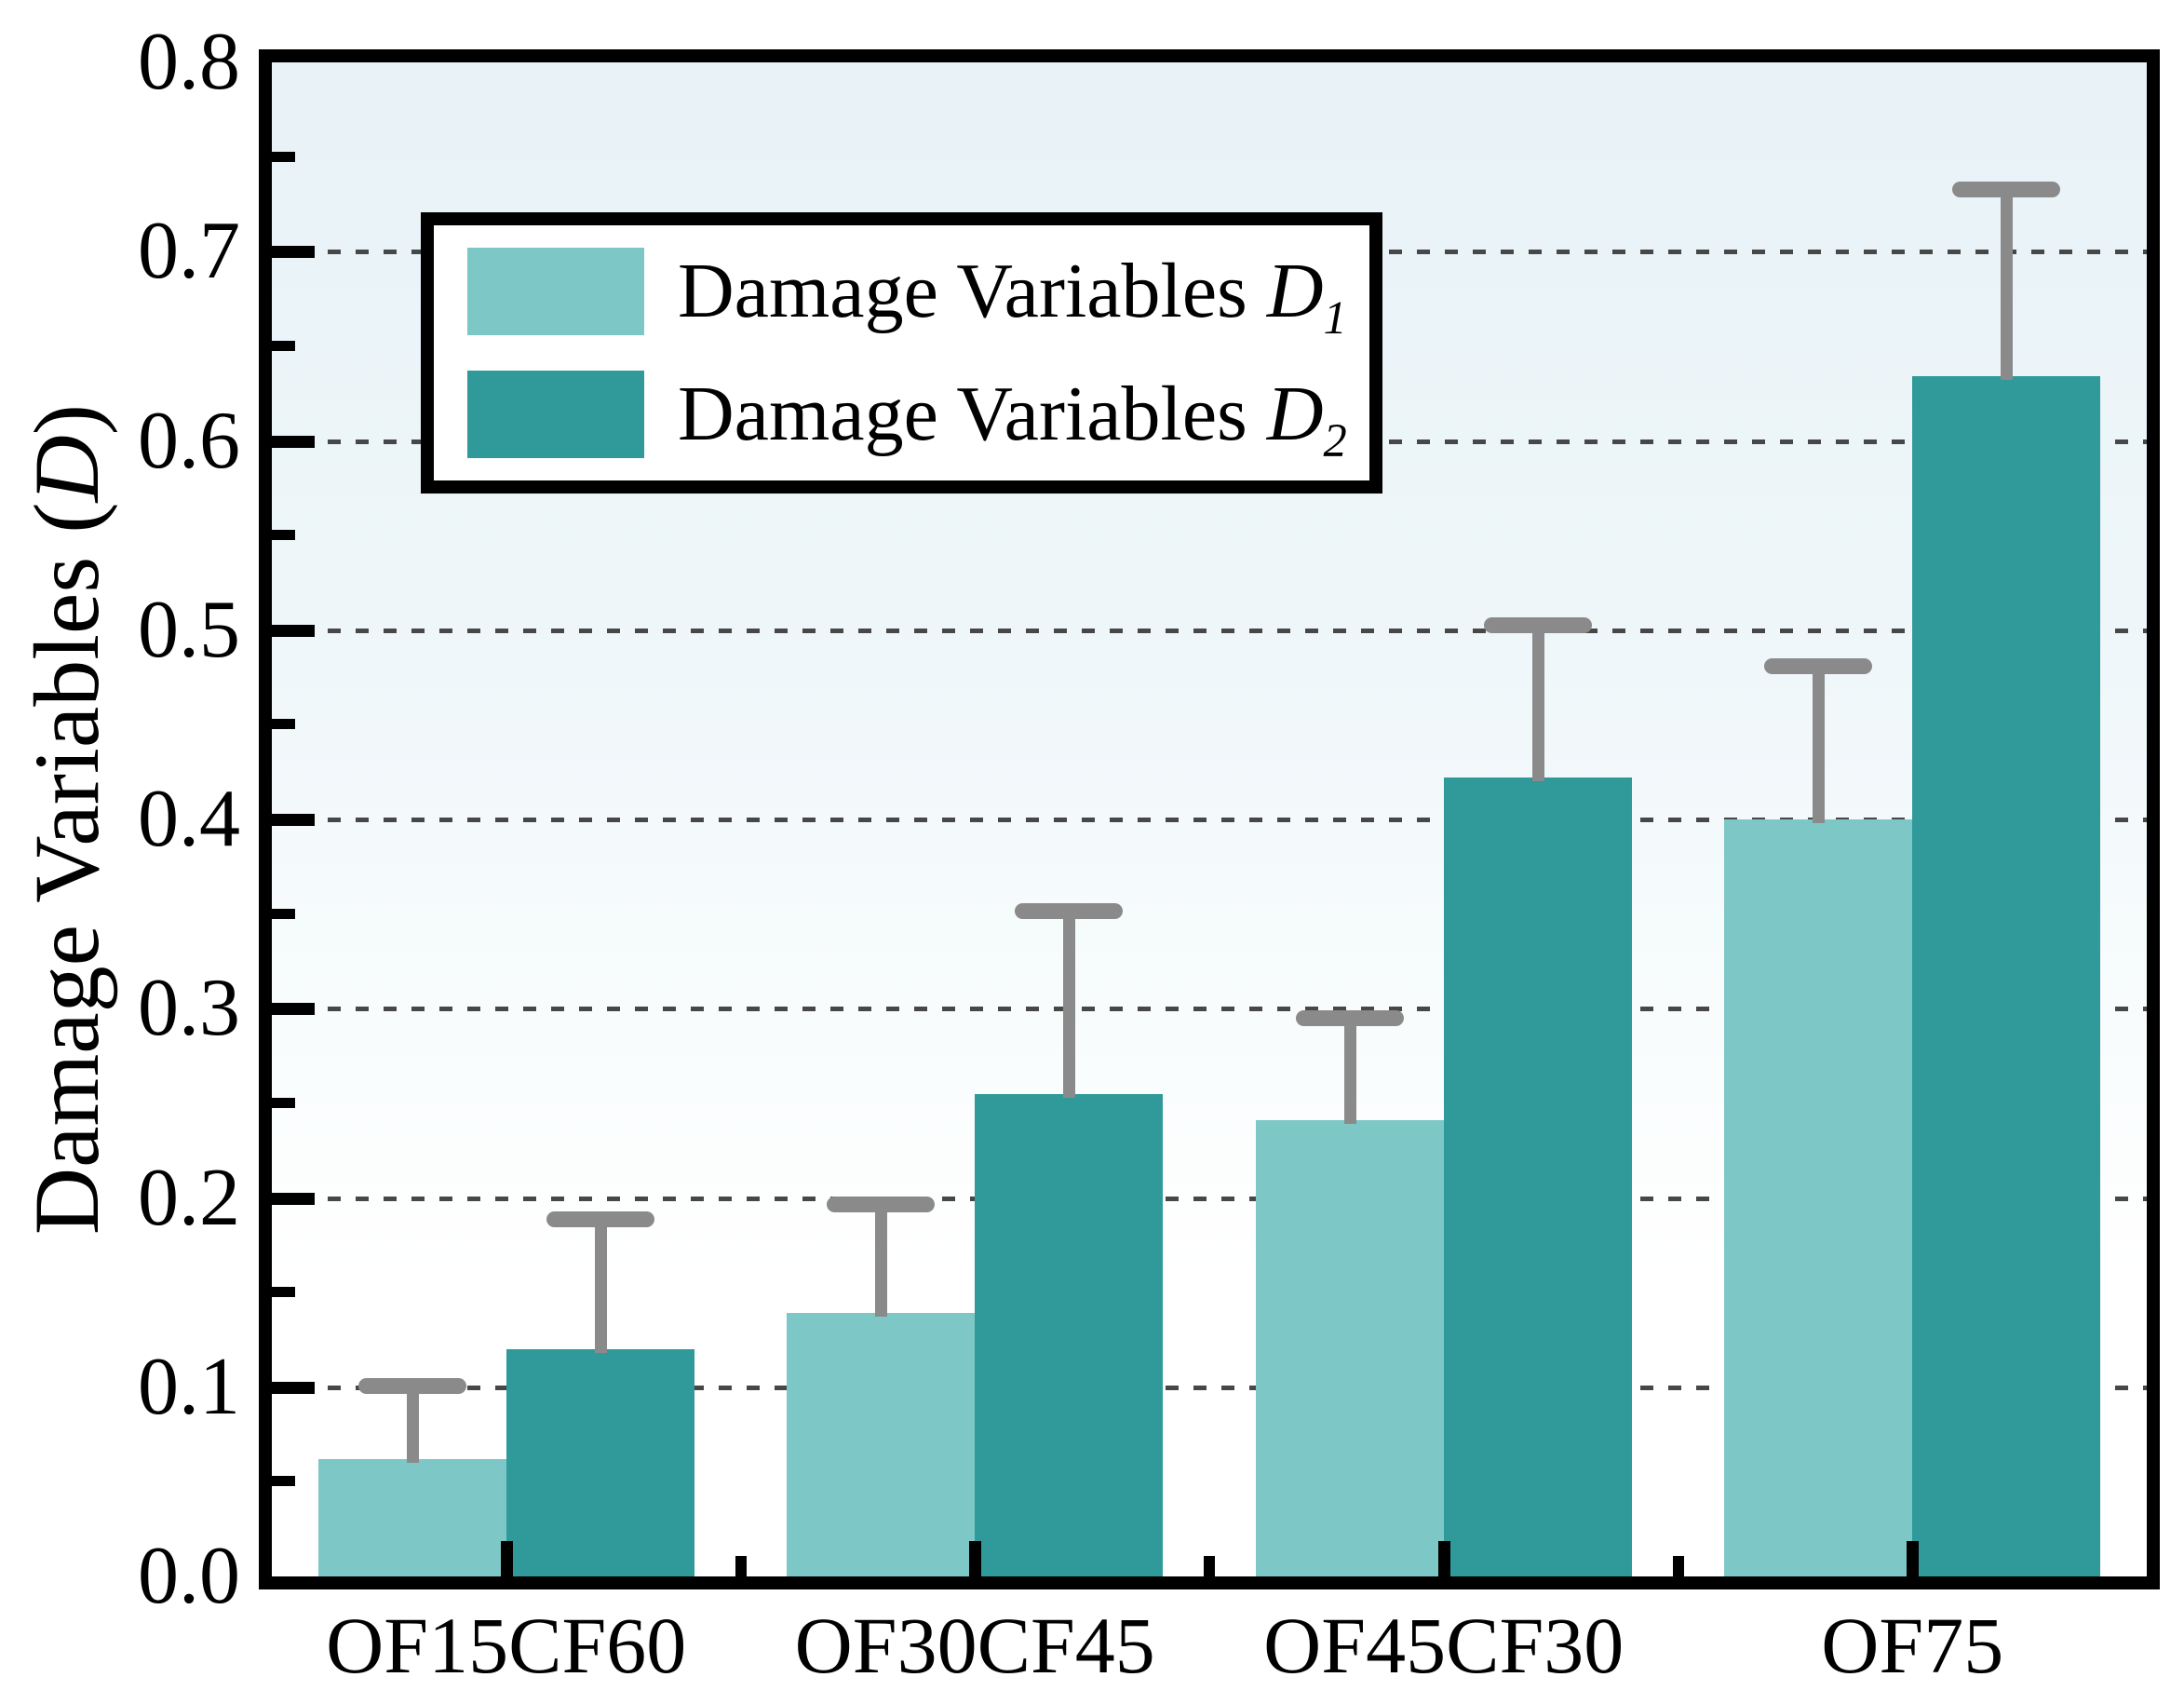  Describe the element at coordinates (901, 353) in the screenshot. I see `legend-box: Damage Variables D1 Damage Variables D2` at that location.